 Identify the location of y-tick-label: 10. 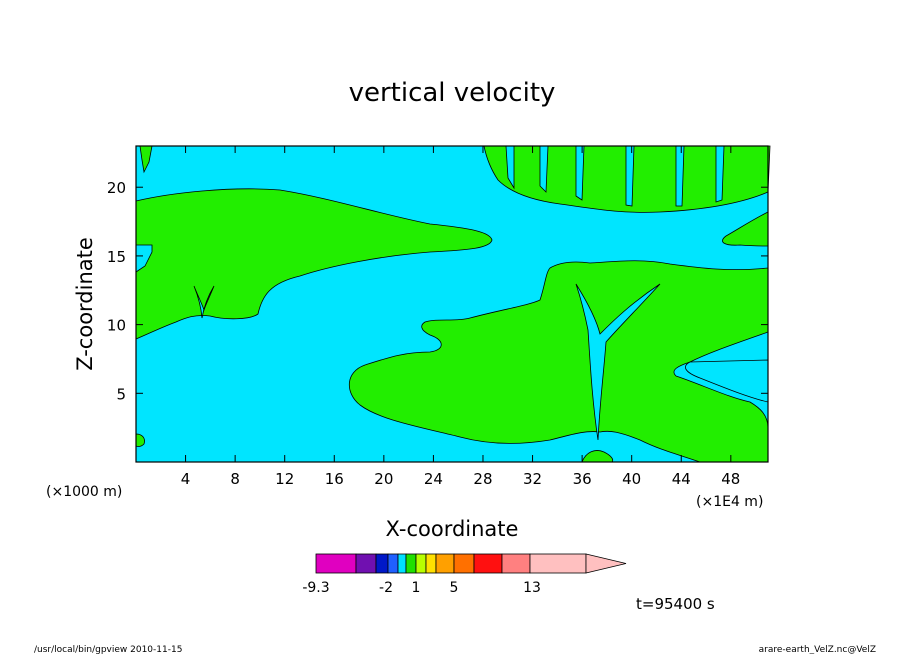
(116, 326).